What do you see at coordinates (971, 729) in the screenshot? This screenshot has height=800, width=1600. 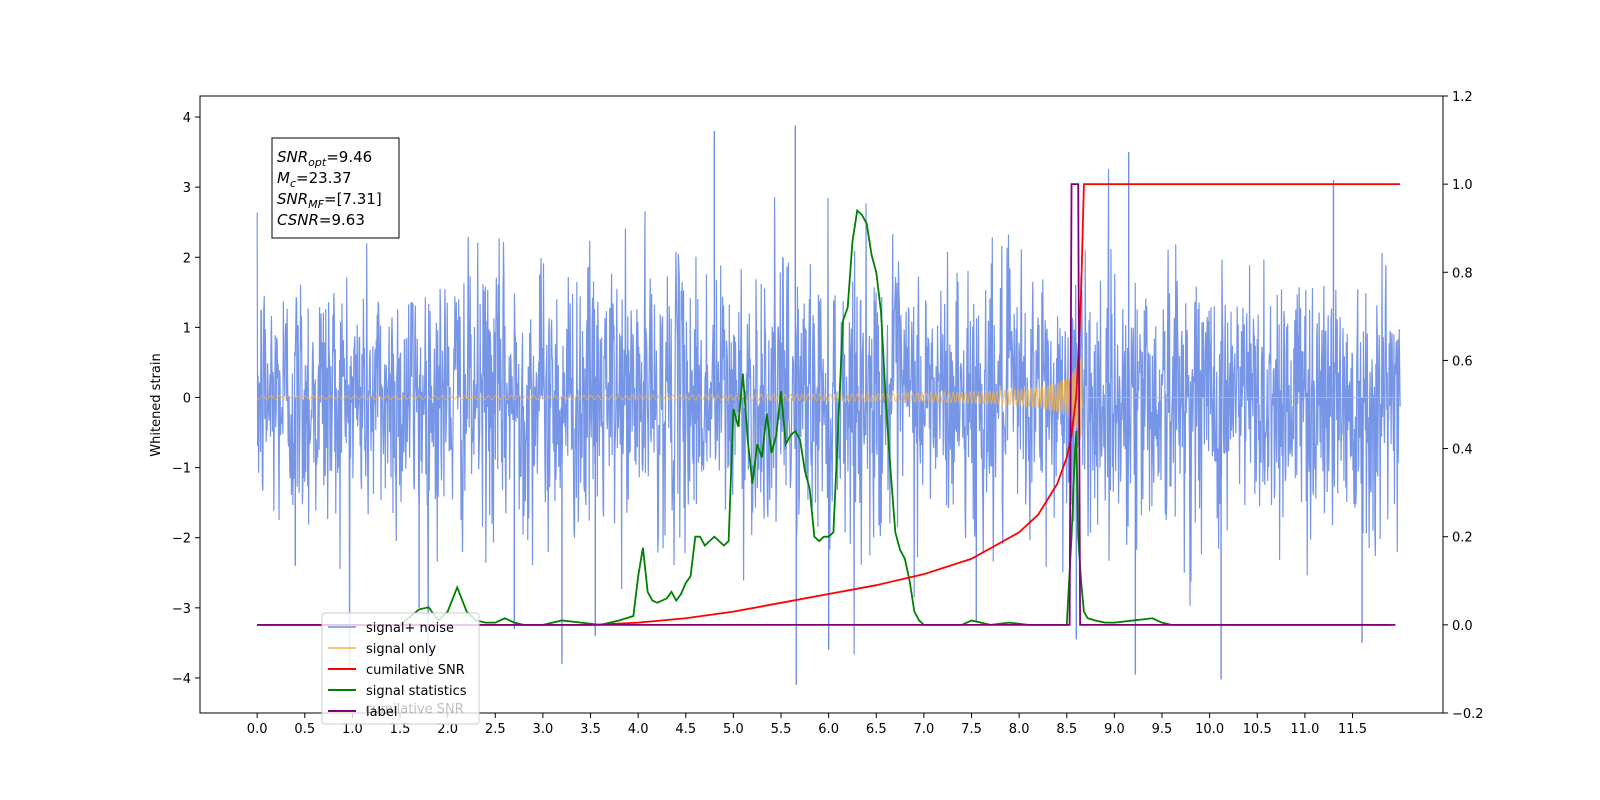 I see `x-tick-label: 7.5` at bounding box center [971, 729].